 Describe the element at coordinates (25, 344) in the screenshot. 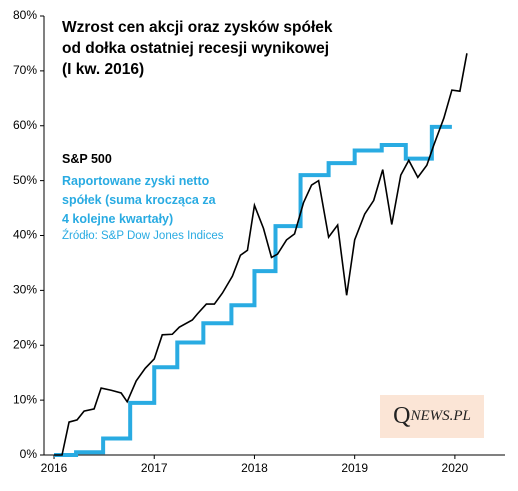

I see `y-tick-label: 20%` at that location.